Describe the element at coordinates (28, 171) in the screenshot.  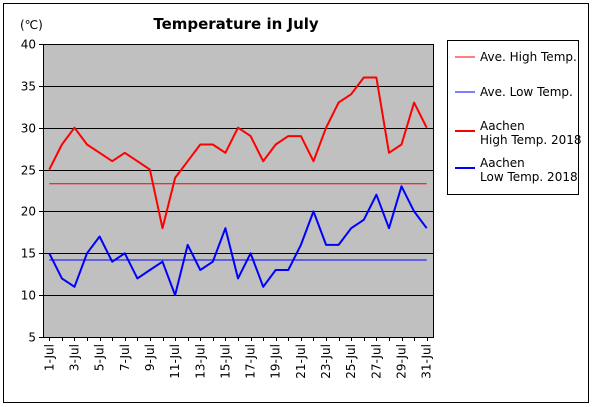
I see `y-tick-label: 25` at that location.